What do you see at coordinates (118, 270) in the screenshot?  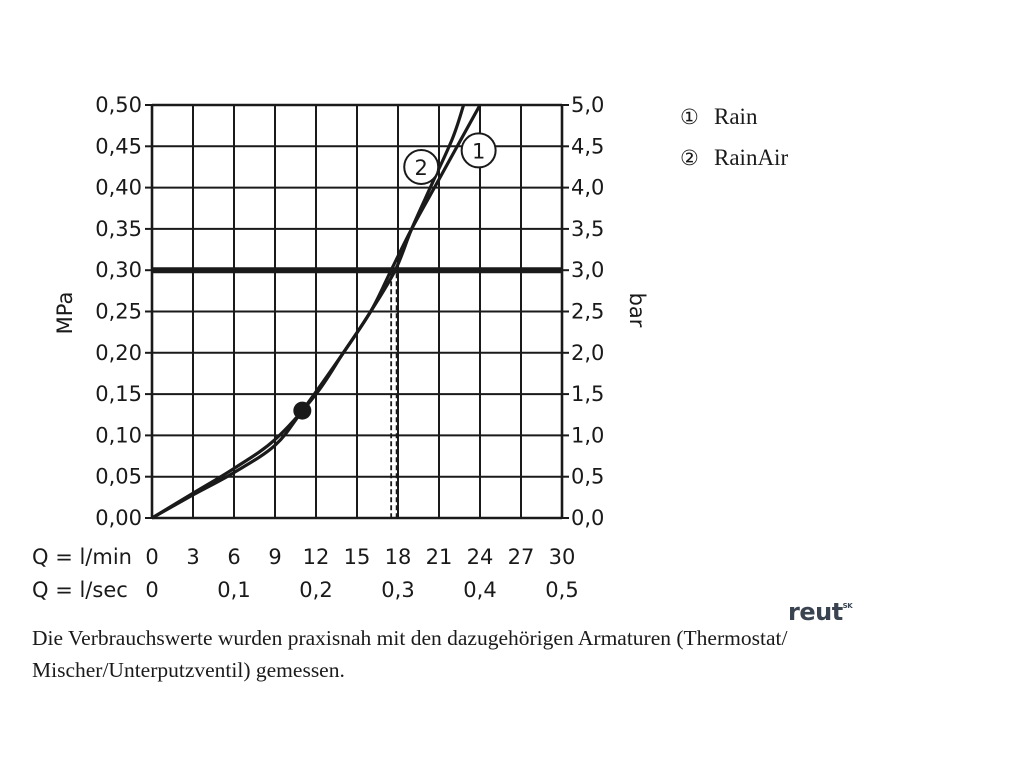 I see `y-left-tick-label: 0,30` at bounding box center [118, 270].